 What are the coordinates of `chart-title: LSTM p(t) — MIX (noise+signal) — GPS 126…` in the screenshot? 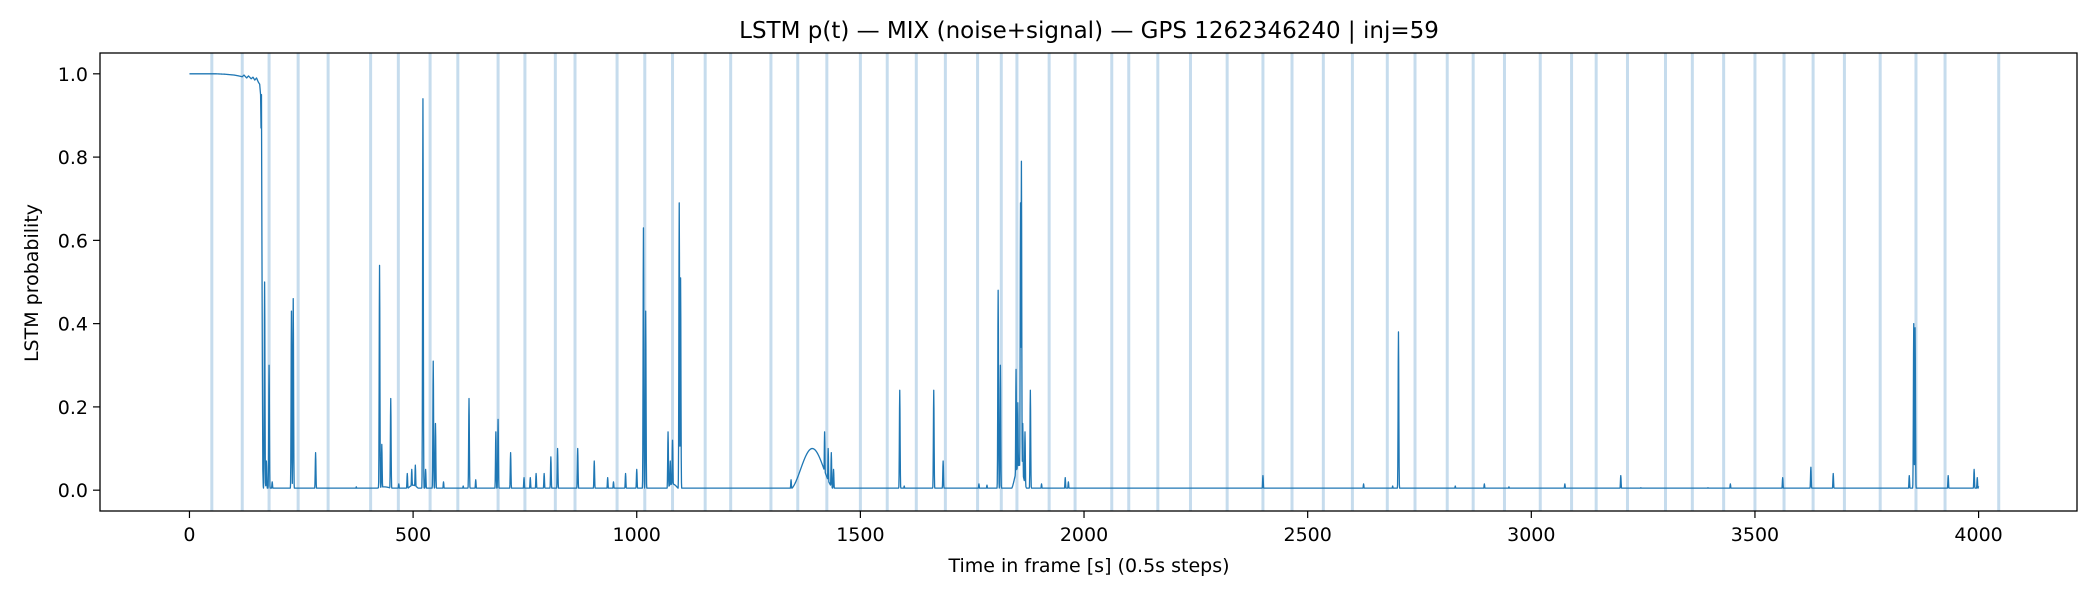 It's located at (1089, 31).